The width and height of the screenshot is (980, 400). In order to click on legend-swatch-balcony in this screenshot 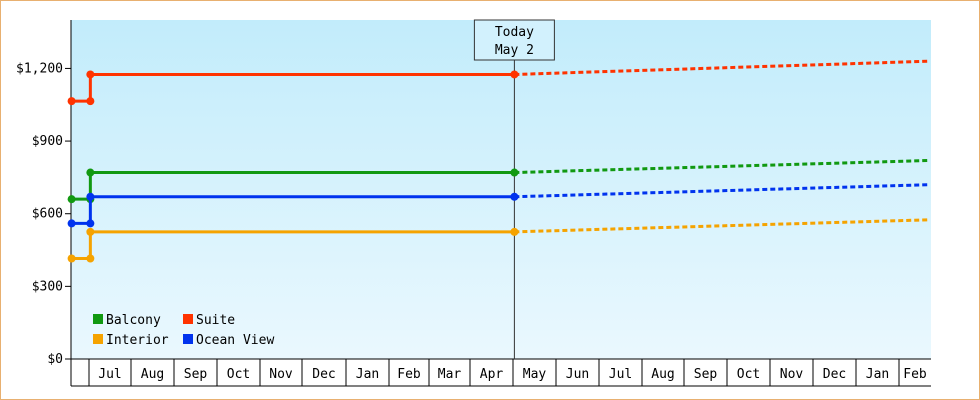, I will do `click(98, 319)`.